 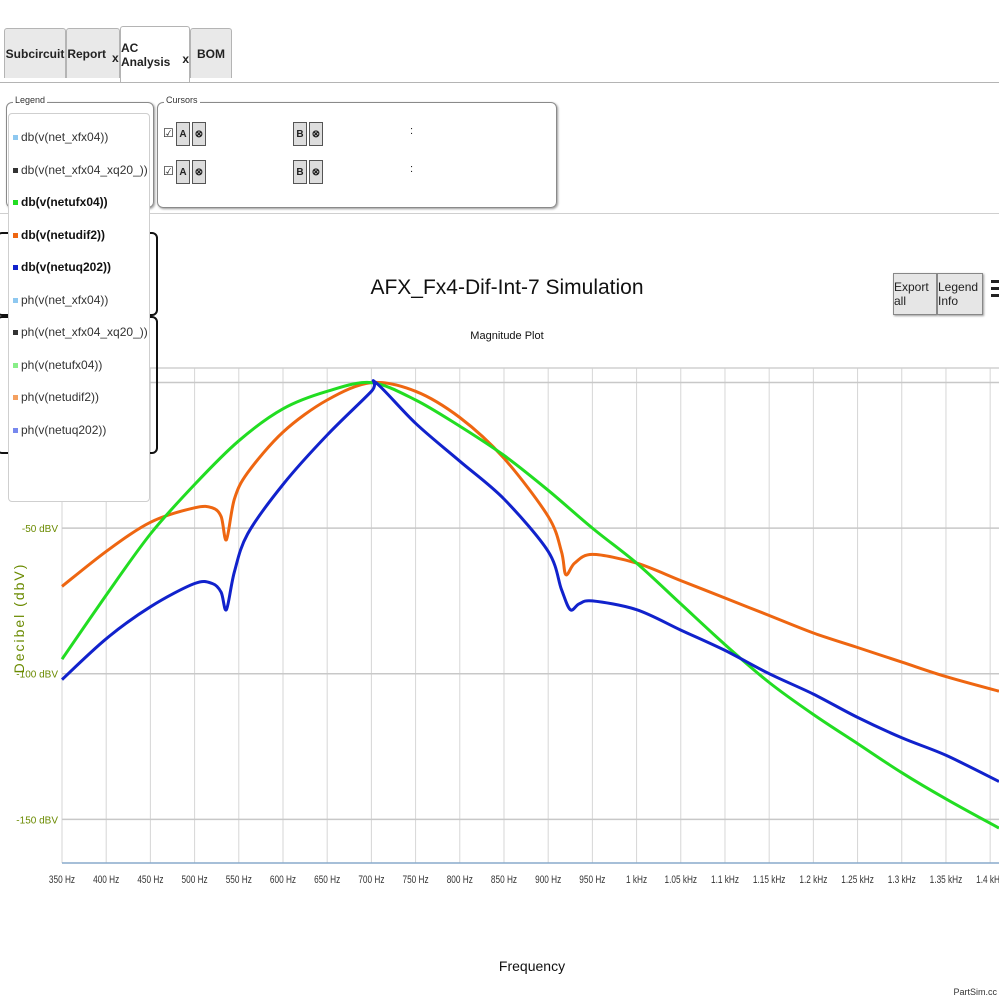 What do you see at coordinates (506, 287) in the screenshot?
I see `chart-title: AFX_Fx4-Dif-Int-7 Simulation` at bounding box center [506, 287].